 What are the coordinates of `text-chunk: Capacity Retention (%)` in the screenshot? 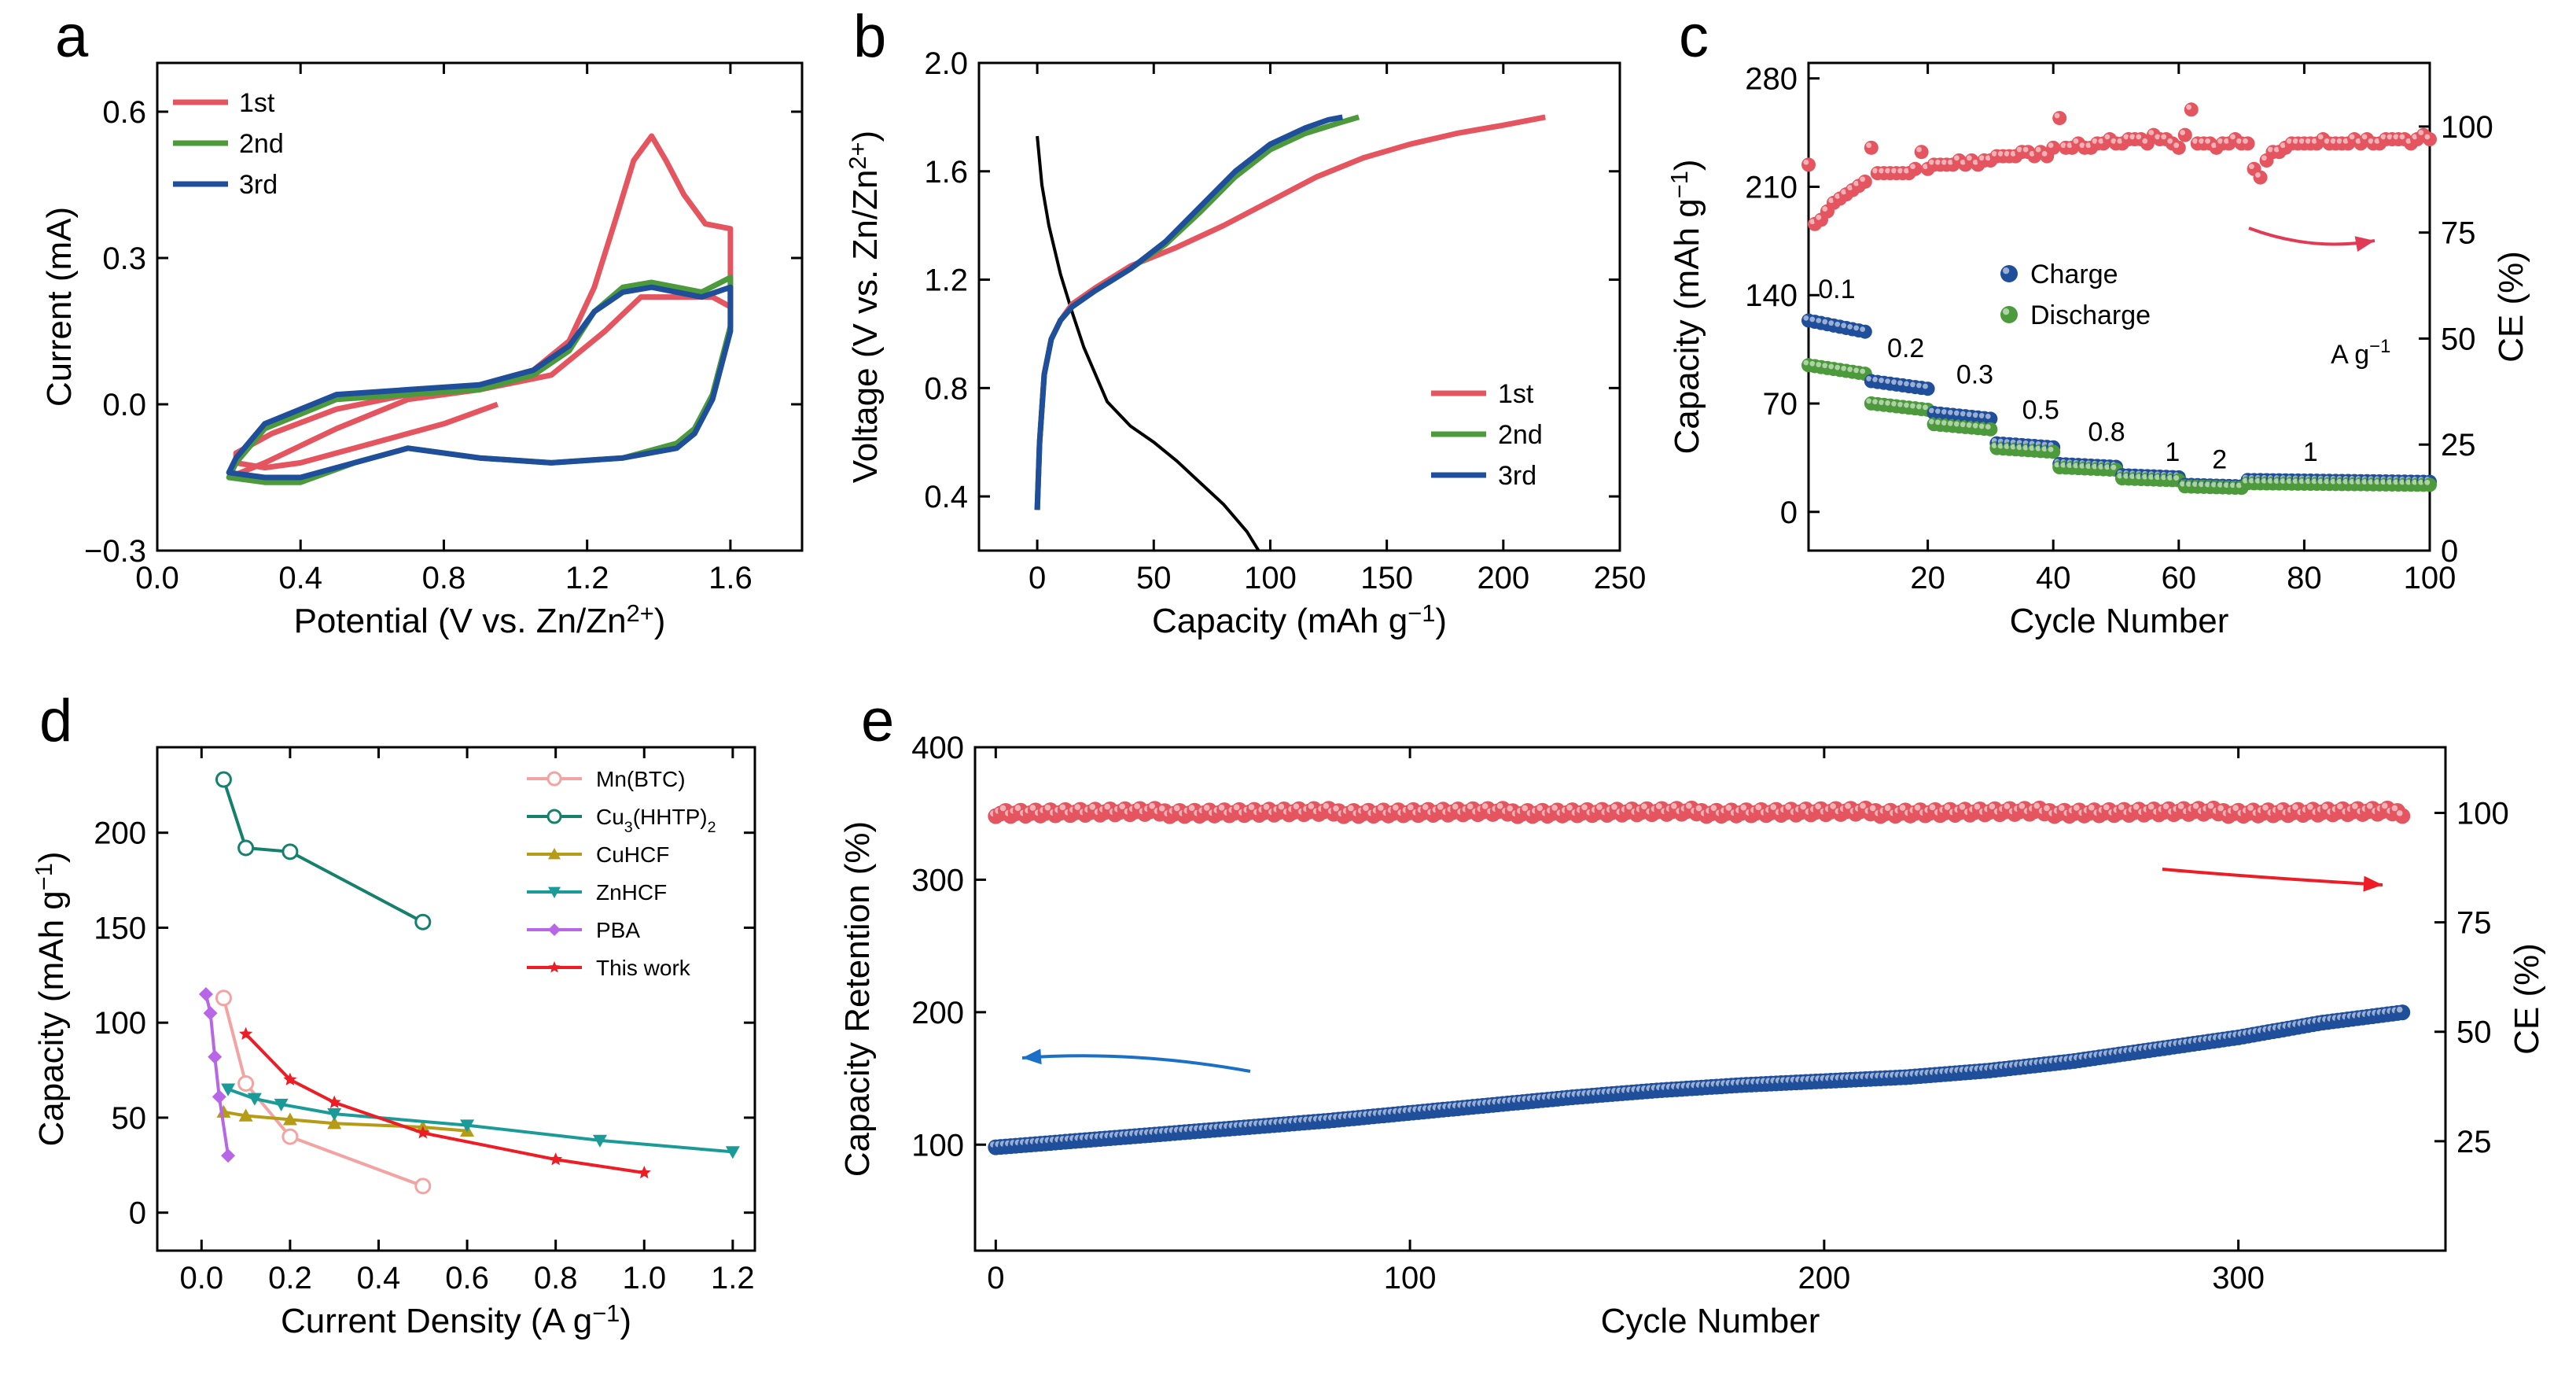 It's located at (858, 999).